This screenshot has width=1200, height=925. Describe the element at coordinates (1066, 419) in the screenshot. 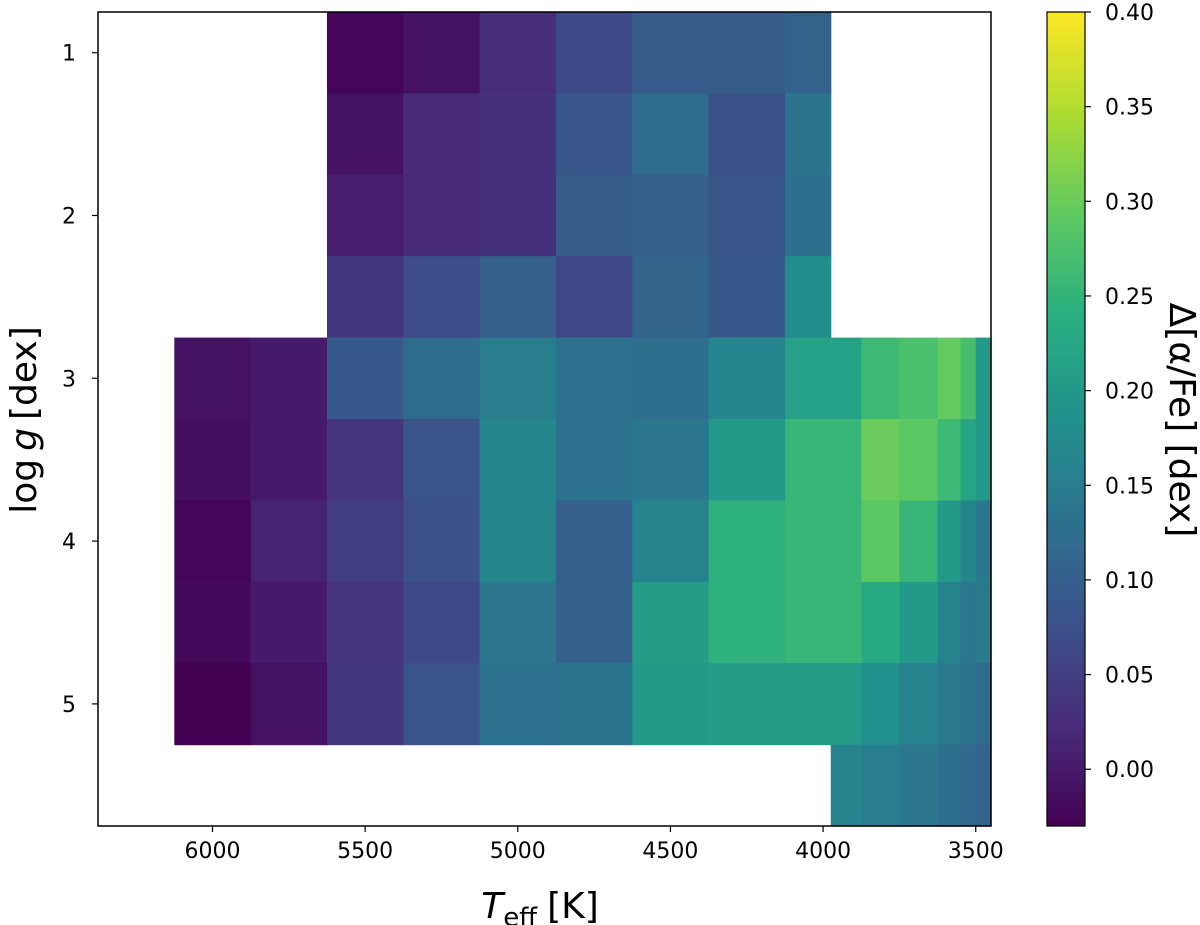

I see `colorbar` at that location.